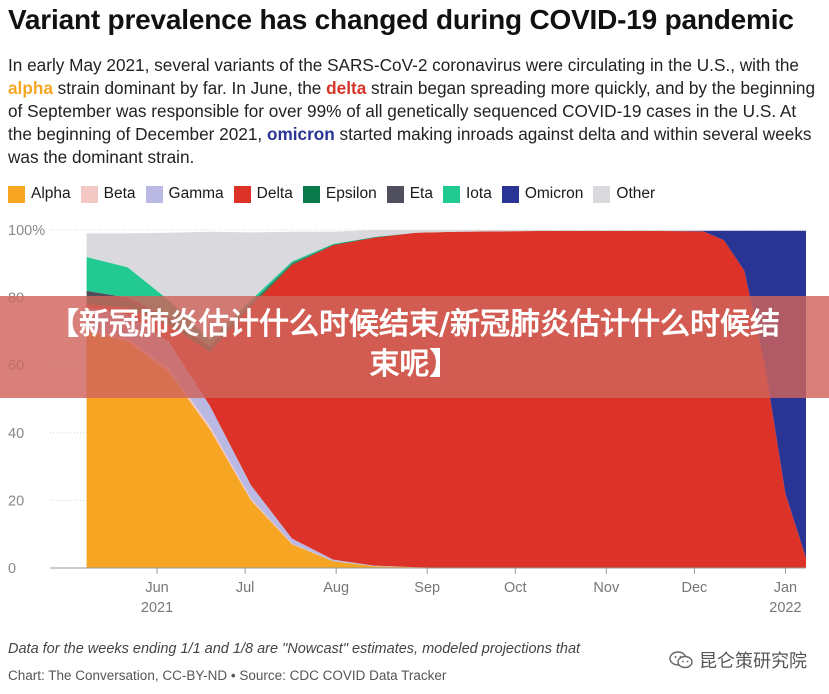 This screenshot has height=694, width=829. I want to click on wechat-icon, so click(681, 660).